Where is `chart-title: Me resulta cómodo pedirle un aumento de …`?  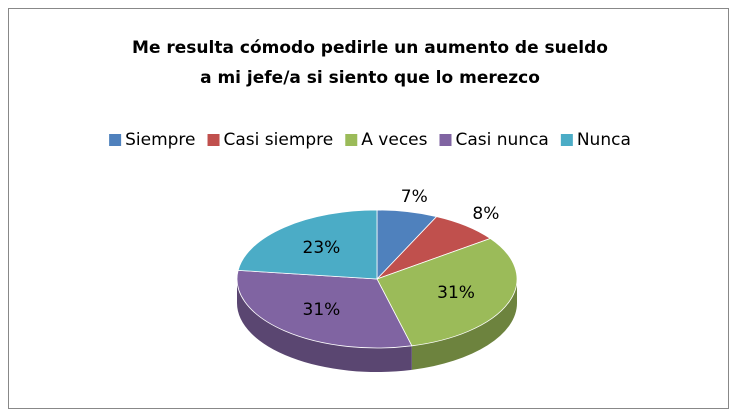 chart-title: Me resulta cómodo pedirle un aumento de … is located at coordinates (370, 48).